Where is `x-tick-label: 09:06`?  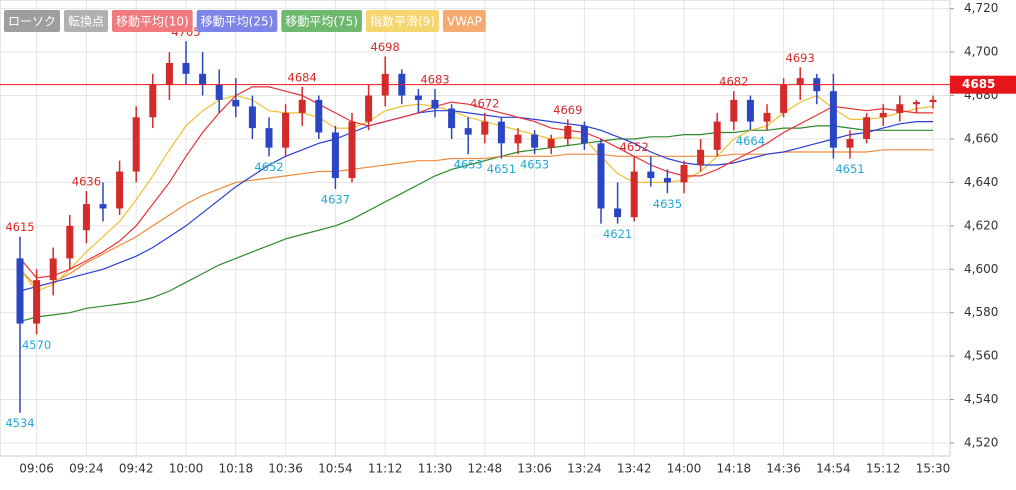
x-tick-label: 09:06 is located at coordinates (36, 469).